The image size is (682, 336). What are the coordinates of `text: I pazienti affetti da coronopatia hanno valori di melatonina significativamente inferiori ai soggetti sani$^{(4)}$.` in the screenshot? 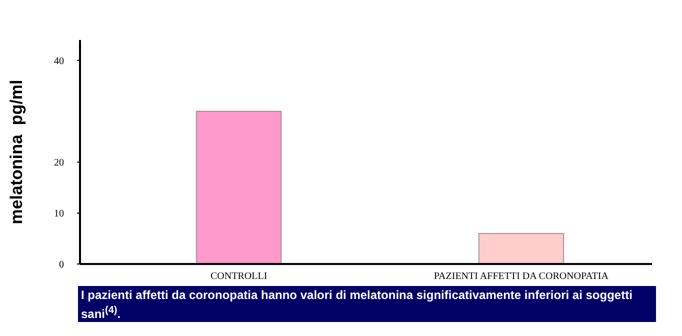 It's located at (367, 304).